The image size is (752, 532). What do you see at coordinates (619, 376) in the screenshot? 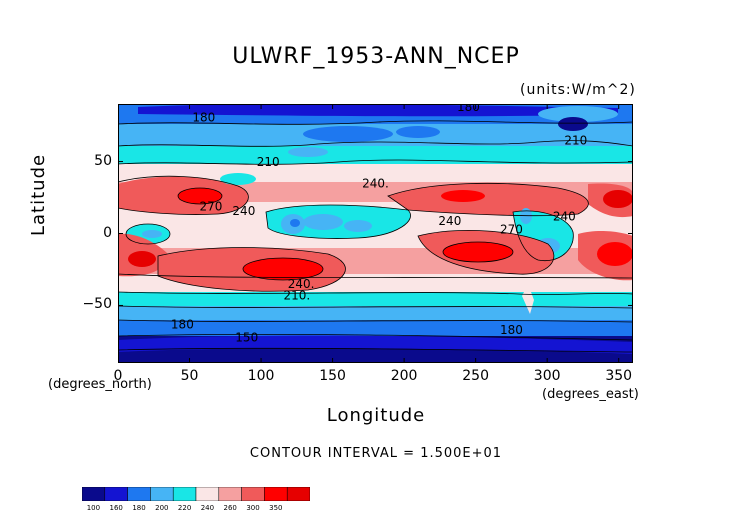
I see `x-tick-label: 350` at bounding box center [619, 376].